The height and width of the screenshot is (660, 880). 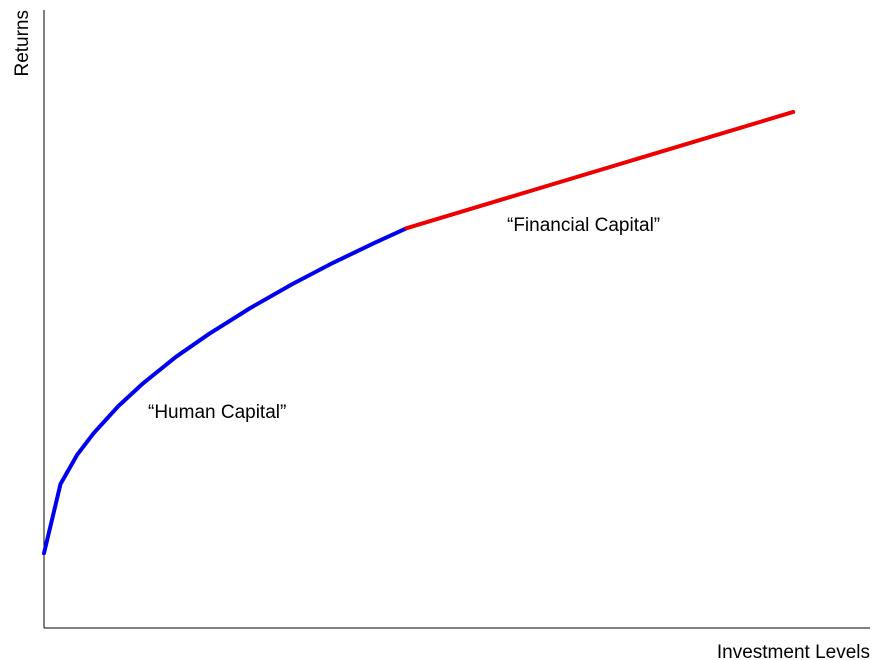 What do you see at coordinates (793, 651) in the screenshot?
I see `x-axis-label: Investment Levels` at bounding box center [793, 651].